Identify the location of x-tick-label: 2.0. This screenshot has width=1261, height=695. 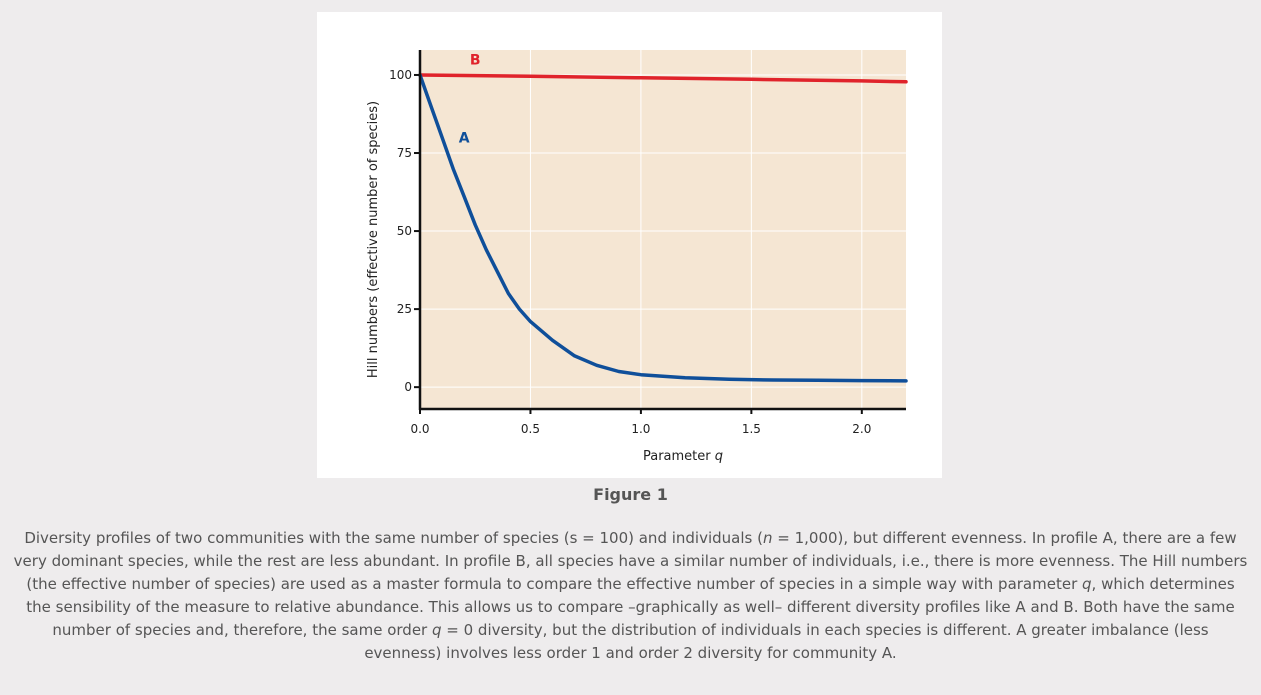
(861, 429).